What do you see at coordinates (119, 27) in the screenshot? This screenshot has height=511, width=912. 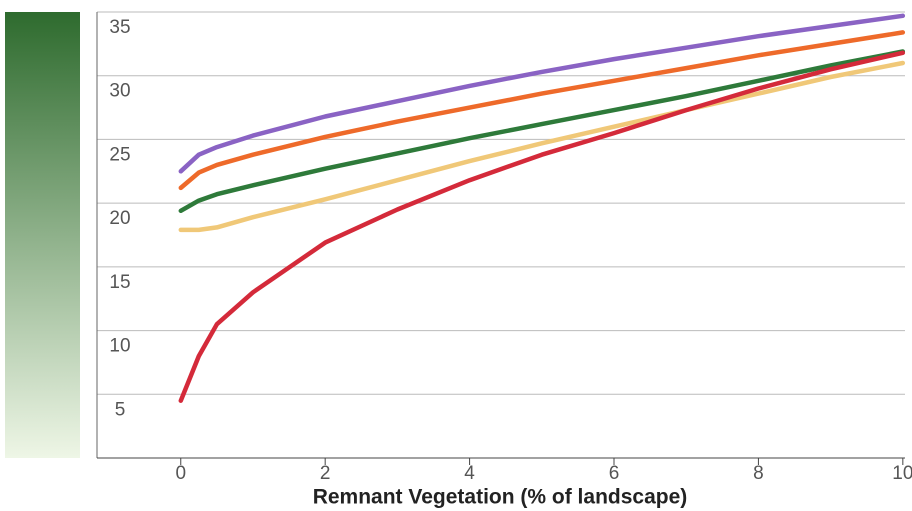 I see `y-tick-label: 35` at bounding box center [119, 27].